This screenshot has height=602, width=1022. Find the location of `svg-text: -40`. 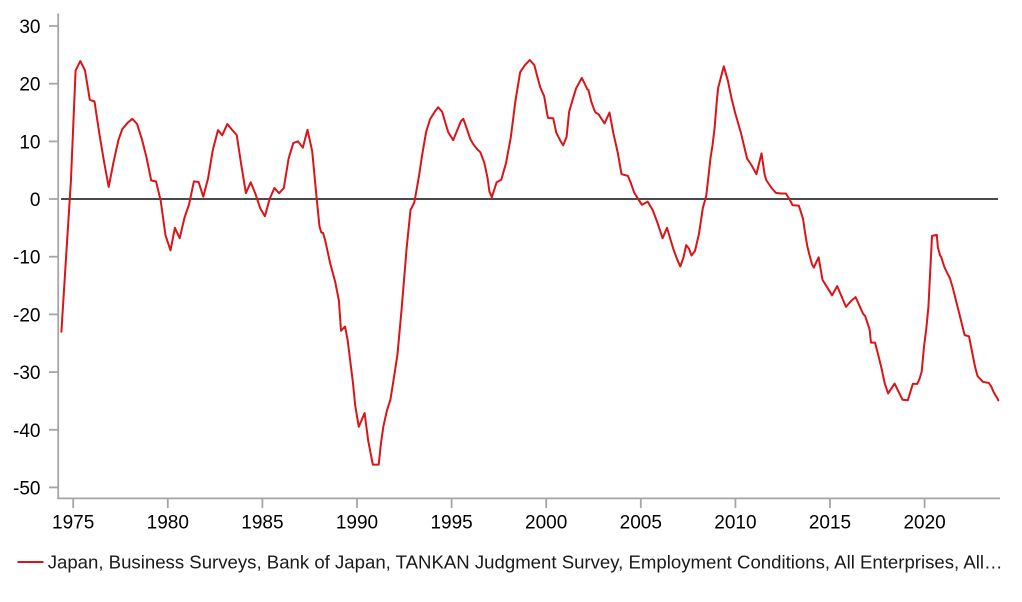

svg-text: -40 is located at coordinates (26, 431).